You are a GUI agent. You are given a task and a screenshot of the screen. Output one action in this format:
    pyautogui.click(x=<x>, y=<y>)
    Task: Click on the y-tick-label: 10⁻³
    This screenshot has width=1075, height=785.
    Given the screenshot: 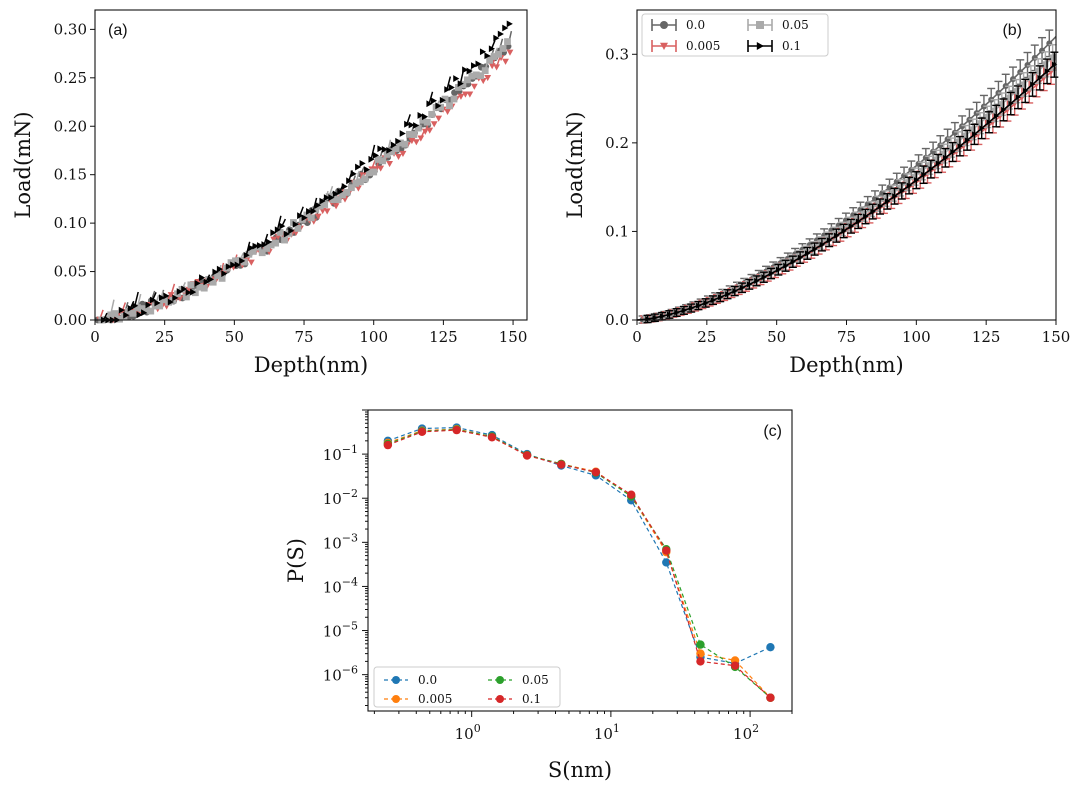 What is the action you would take?
    pyautogui.click(x=340, y=541)
    